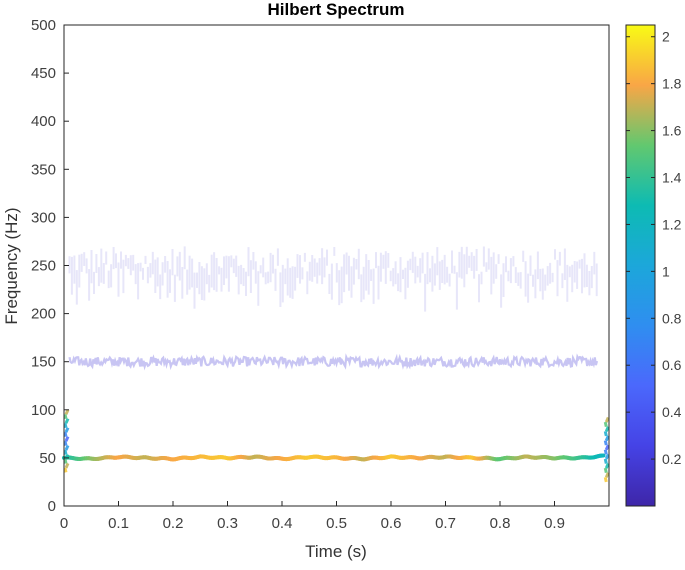  What do you see at coordinates (500, 523) in the screenshot?
I see `x-tick-label: 0.8` at bounding box center [500, 523].